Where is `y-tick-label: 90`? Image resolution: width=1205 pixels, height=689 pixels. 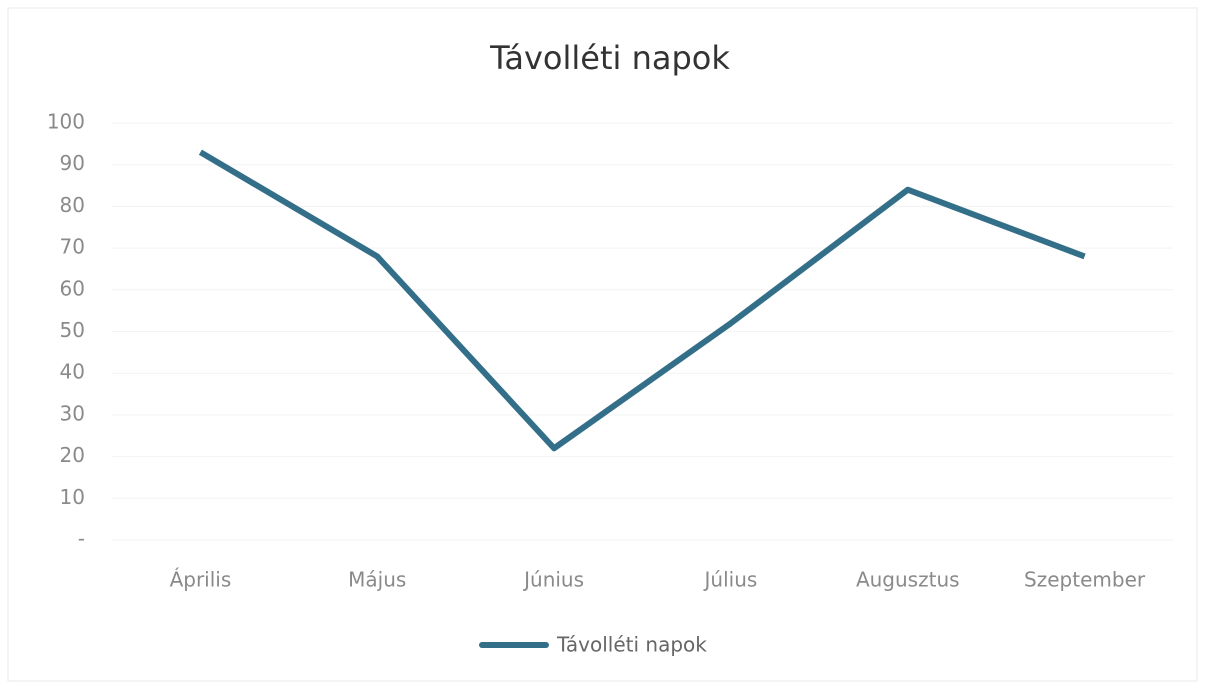
y-tick-label: 90 is located at coordinates (72, 163).